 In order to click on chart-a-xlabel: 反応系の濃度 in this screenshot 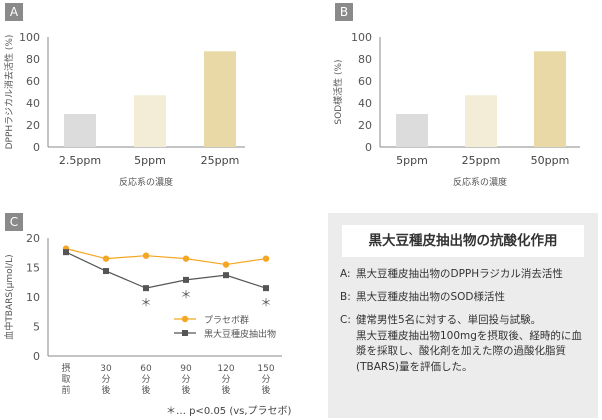, I will do `click(146, 182)`.